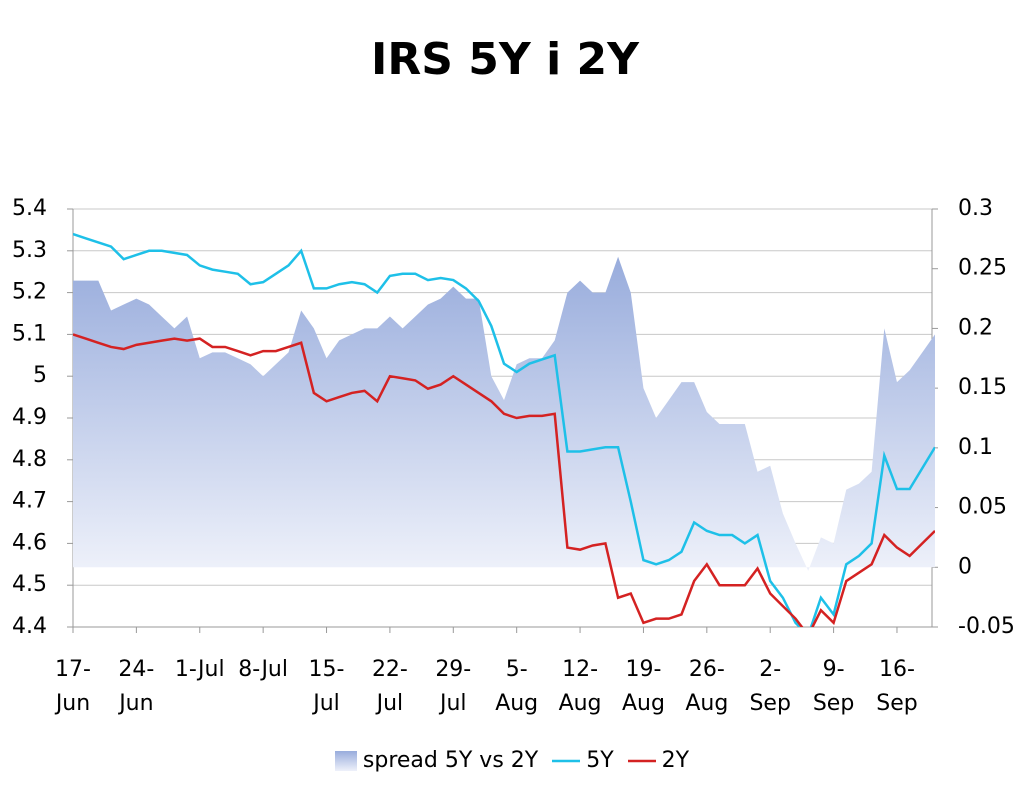  What do you see at coordinates (505, 59) in the screenshot?
I see `chart-title: IRS 5Y i 2Y` at bounding box center [505, 59].